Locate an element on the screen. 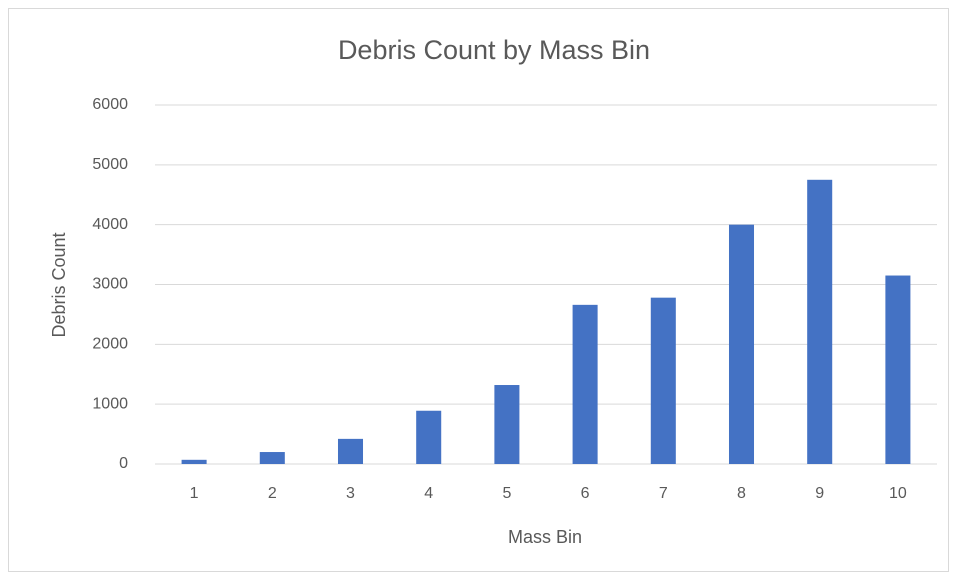  y-tick-label: 5000 is located at coordinates (110, 164).